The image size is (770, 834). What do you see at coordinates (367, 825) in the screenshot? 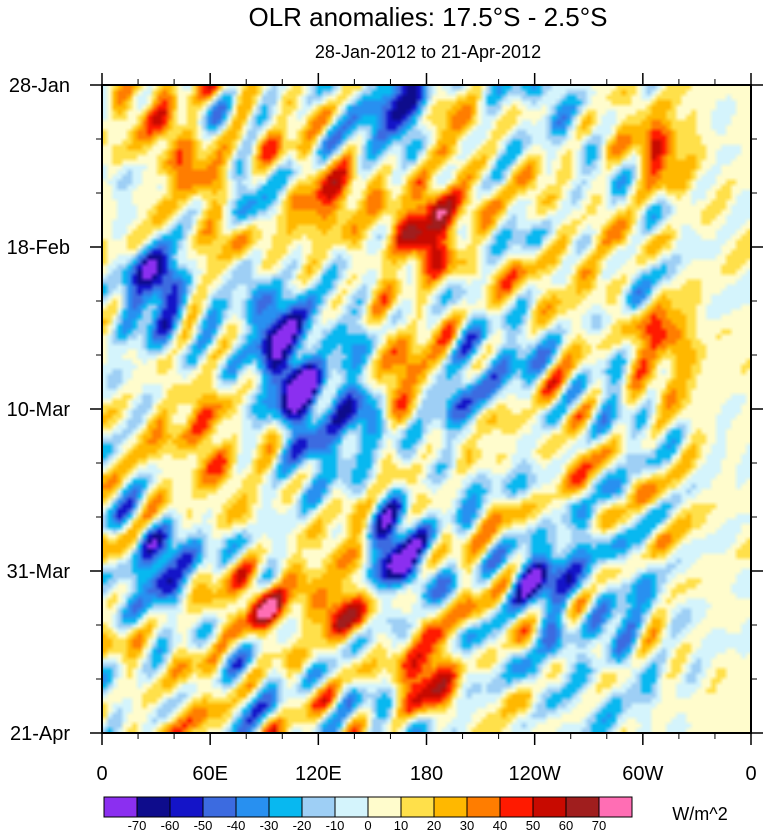
I see `colorbar-level-label: 0` at bounding box center [367, 825].